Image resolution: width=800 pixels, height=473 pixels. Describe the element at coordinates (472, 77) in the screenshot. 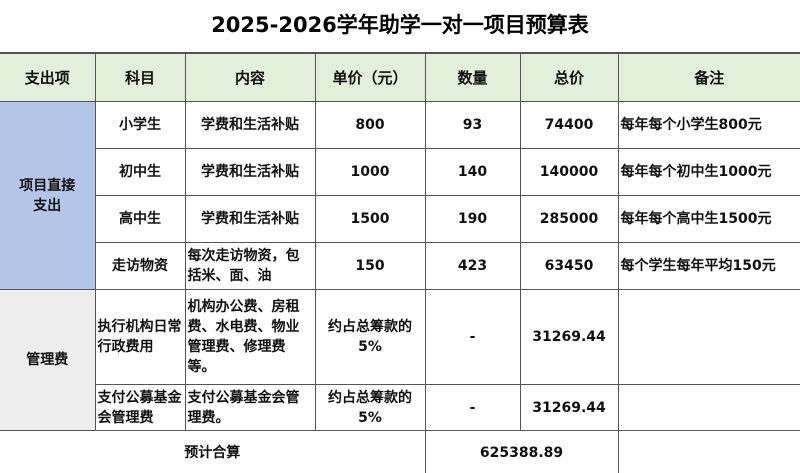

I see `header-cell: 数量` at that location.